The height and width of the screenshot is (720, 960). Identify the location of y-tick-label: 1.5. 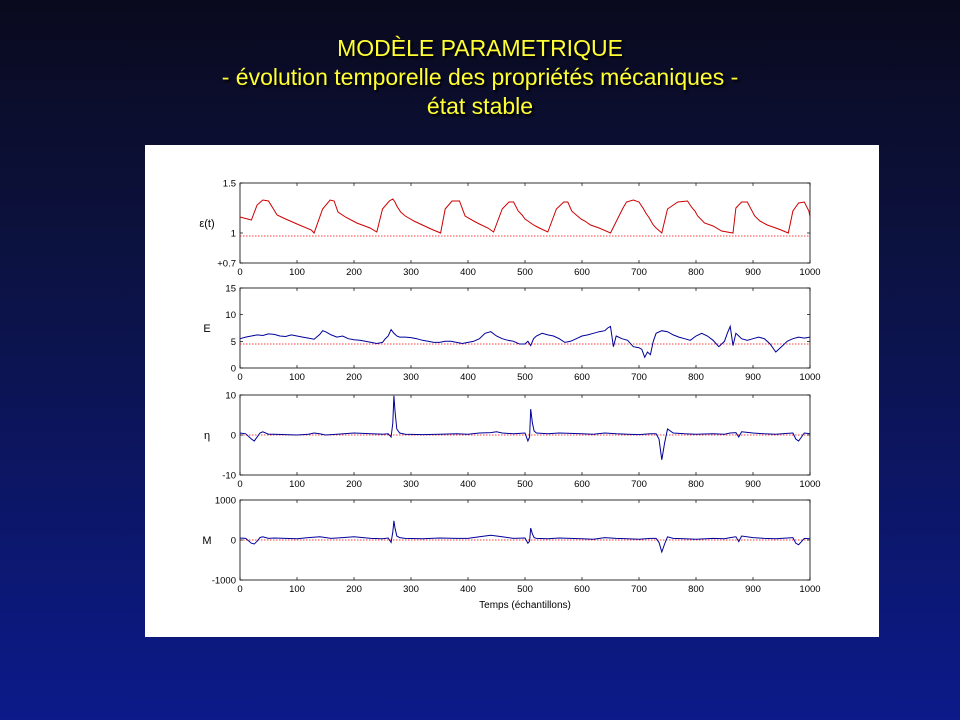
(229, 184).